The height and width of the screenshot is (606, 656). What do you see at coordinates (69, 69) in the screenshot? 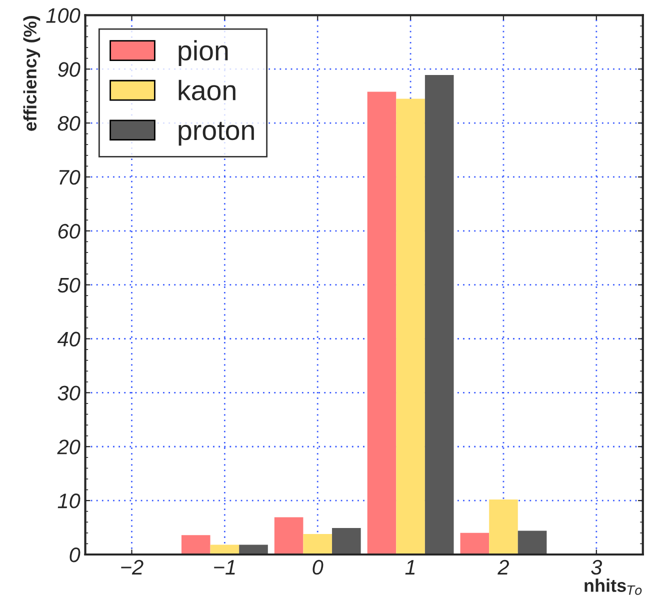
I see `y-tick-label: 90` at bounding box center [69, 69].